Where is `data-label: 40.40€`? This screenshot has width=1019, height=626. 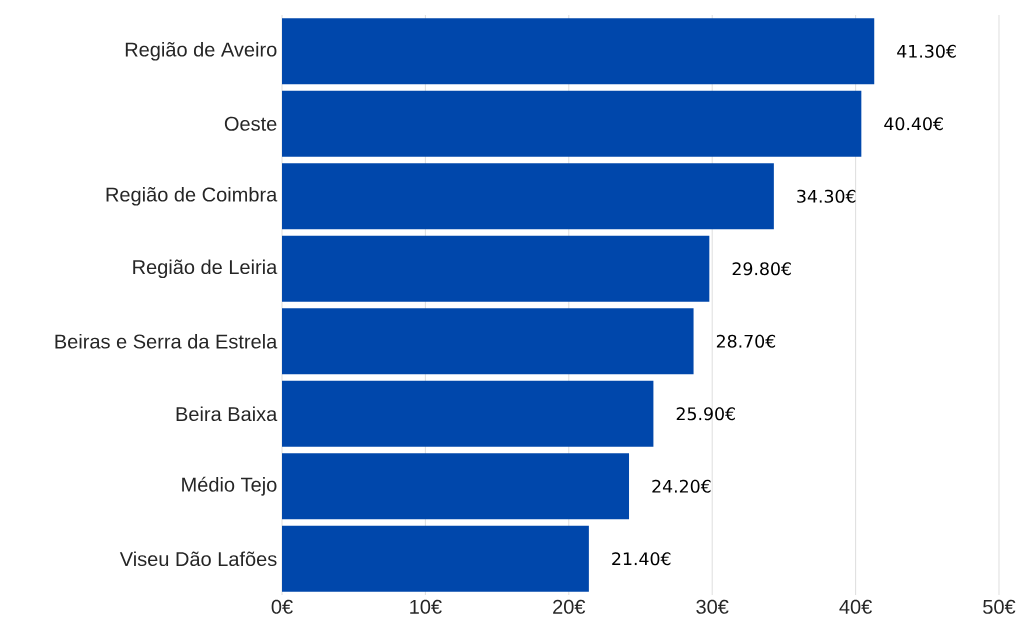 data-label: 40.40€ is located at coordinates (913, 124).